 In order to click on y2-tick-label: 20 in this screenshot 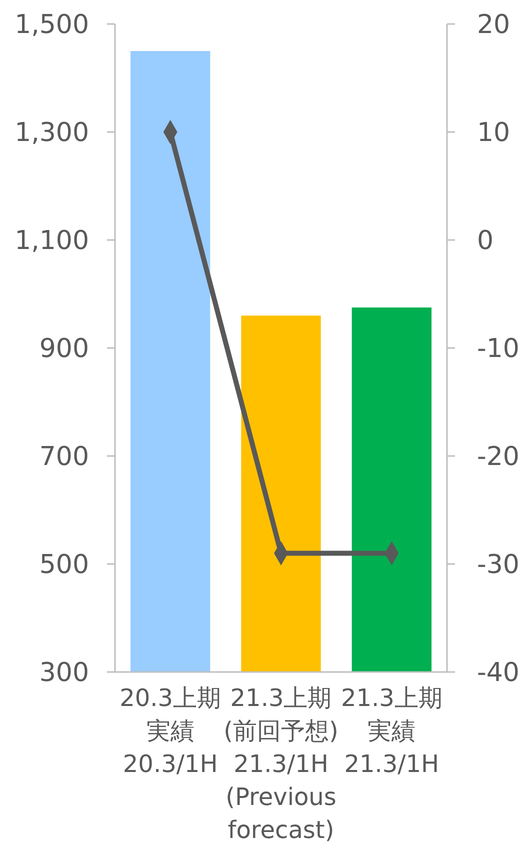, I will do `click(493, 25)`.